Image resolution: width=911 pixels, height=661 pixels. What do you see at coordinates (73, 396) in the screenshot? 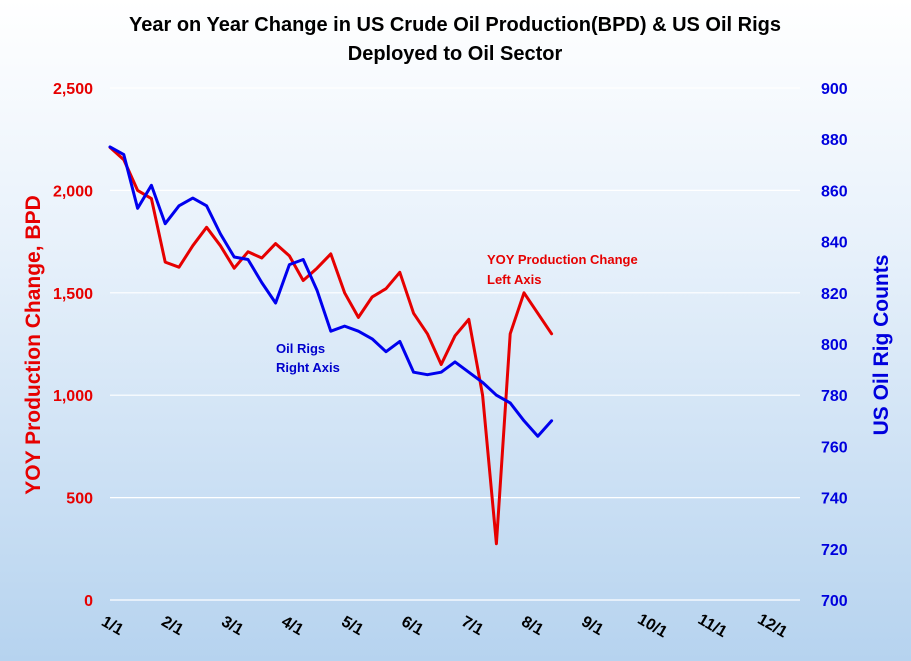
I see `left-tick-label: 1,000` at bounding box center [73, 396].